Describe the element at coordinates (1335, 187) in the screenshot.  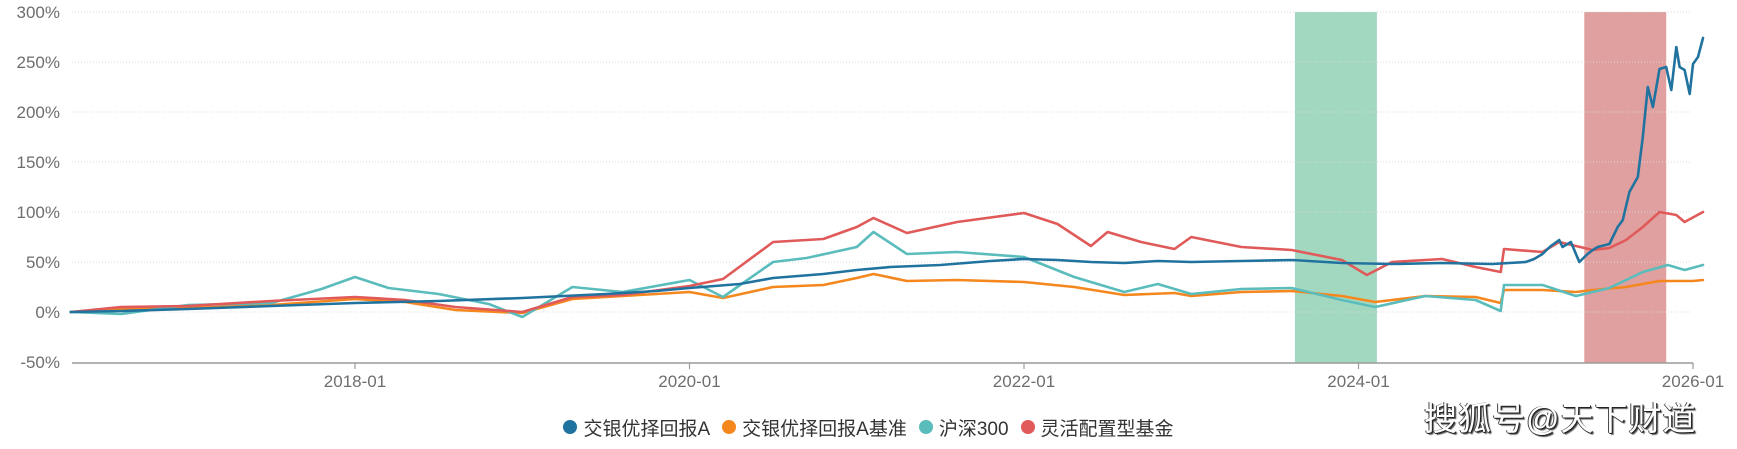
I see `green-period-band` at that location.